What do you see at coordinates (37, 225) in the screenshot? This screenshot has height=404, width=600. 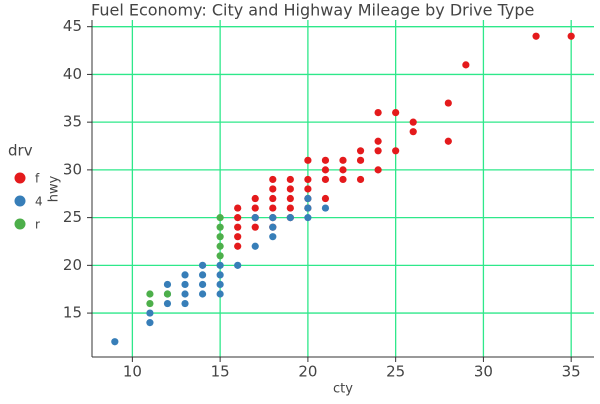 I see `legend-label: r` at bounding box center [37, 225].